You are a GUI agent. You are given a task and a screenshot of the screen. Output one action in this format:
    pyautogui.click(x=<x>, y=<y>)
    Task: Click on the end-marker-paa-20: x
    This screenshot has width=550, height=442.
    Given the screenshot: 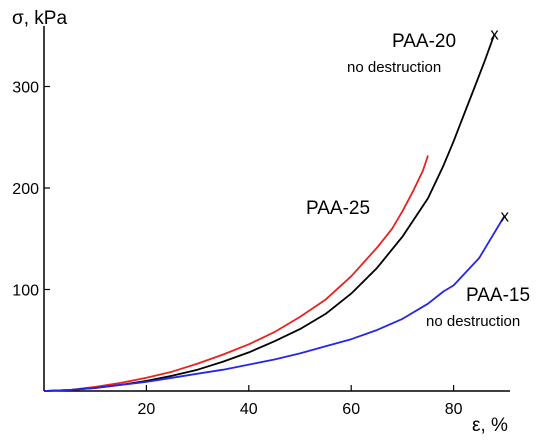 What is the action you would take?
    pyautogui.click(x=494, y=34)
    